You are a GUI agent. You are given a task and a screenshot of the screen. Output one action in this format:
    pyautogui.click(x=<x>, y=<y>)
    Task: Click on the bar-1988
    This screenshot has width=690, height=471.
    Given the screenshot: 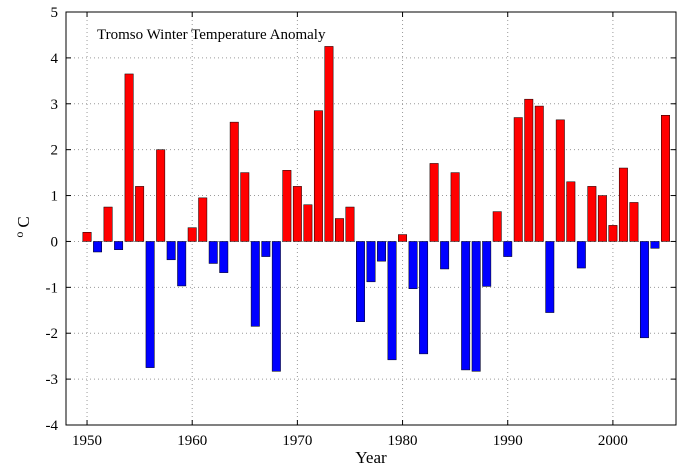 What is the action you would take?
    pyautogui.click(x=487, y=264)
    